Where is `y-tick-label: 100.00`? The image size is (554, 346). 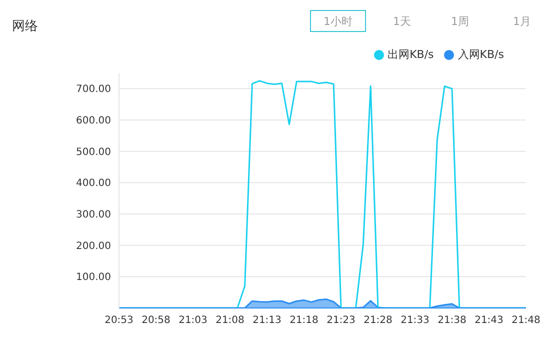 y-tick-label: 100.00 is located at coordinates (93, 278).